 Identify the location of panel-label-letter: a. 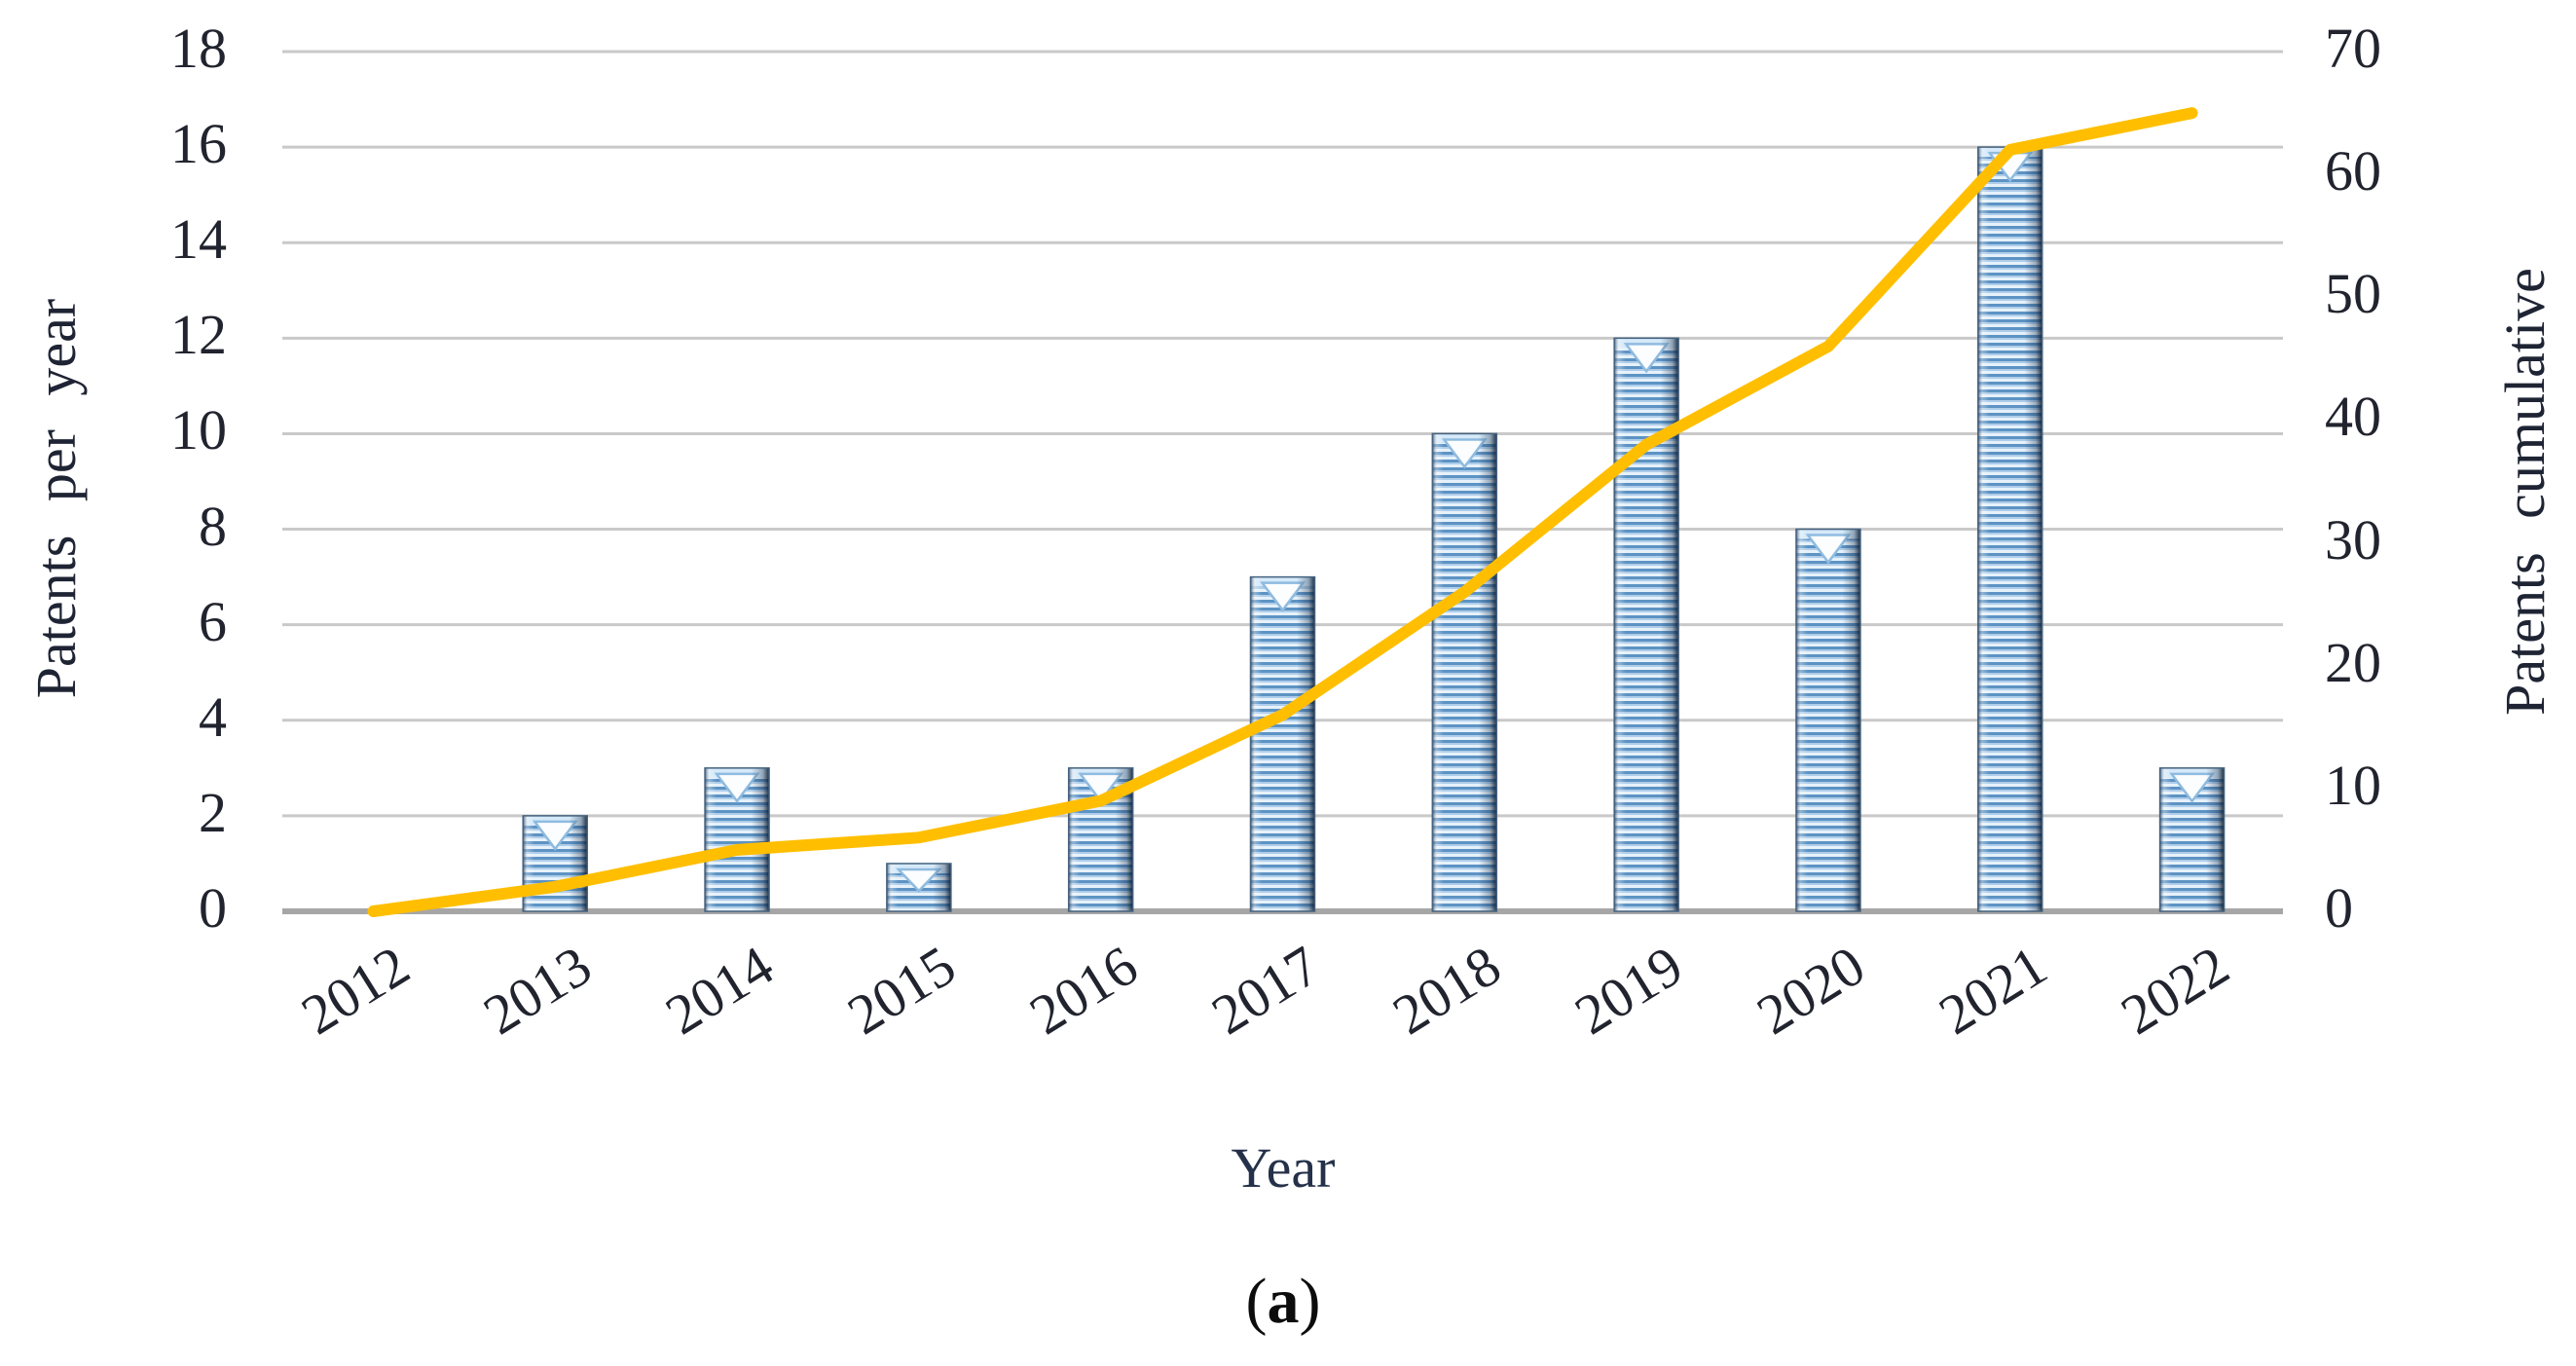
(1283, 1301).